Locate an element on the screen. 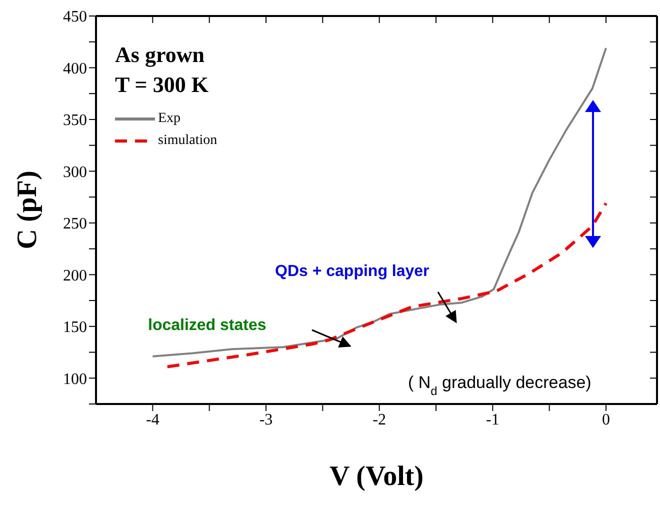 The width and height of the screenshot is (660, 531). y-tick-label: 300 is located at coordinates (75, 172).